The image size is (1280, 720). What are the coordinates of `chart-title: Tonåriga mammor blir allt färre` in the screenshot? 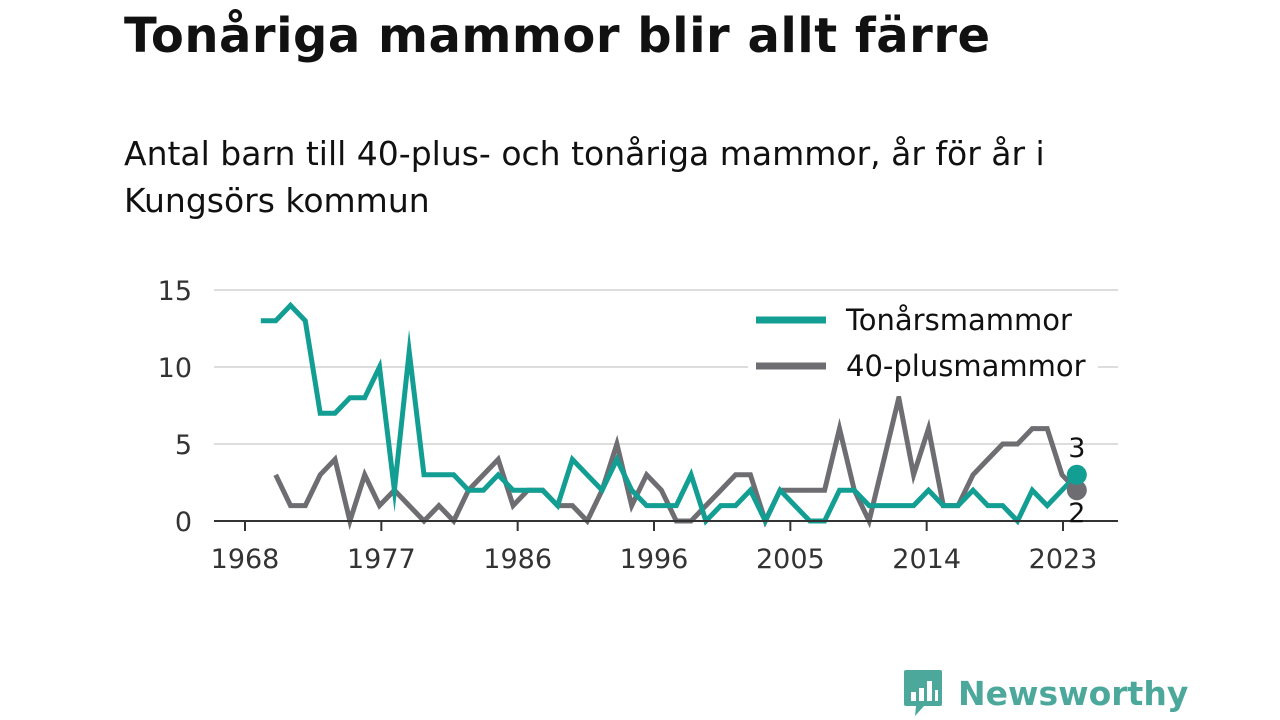 It's located at (557, 36).